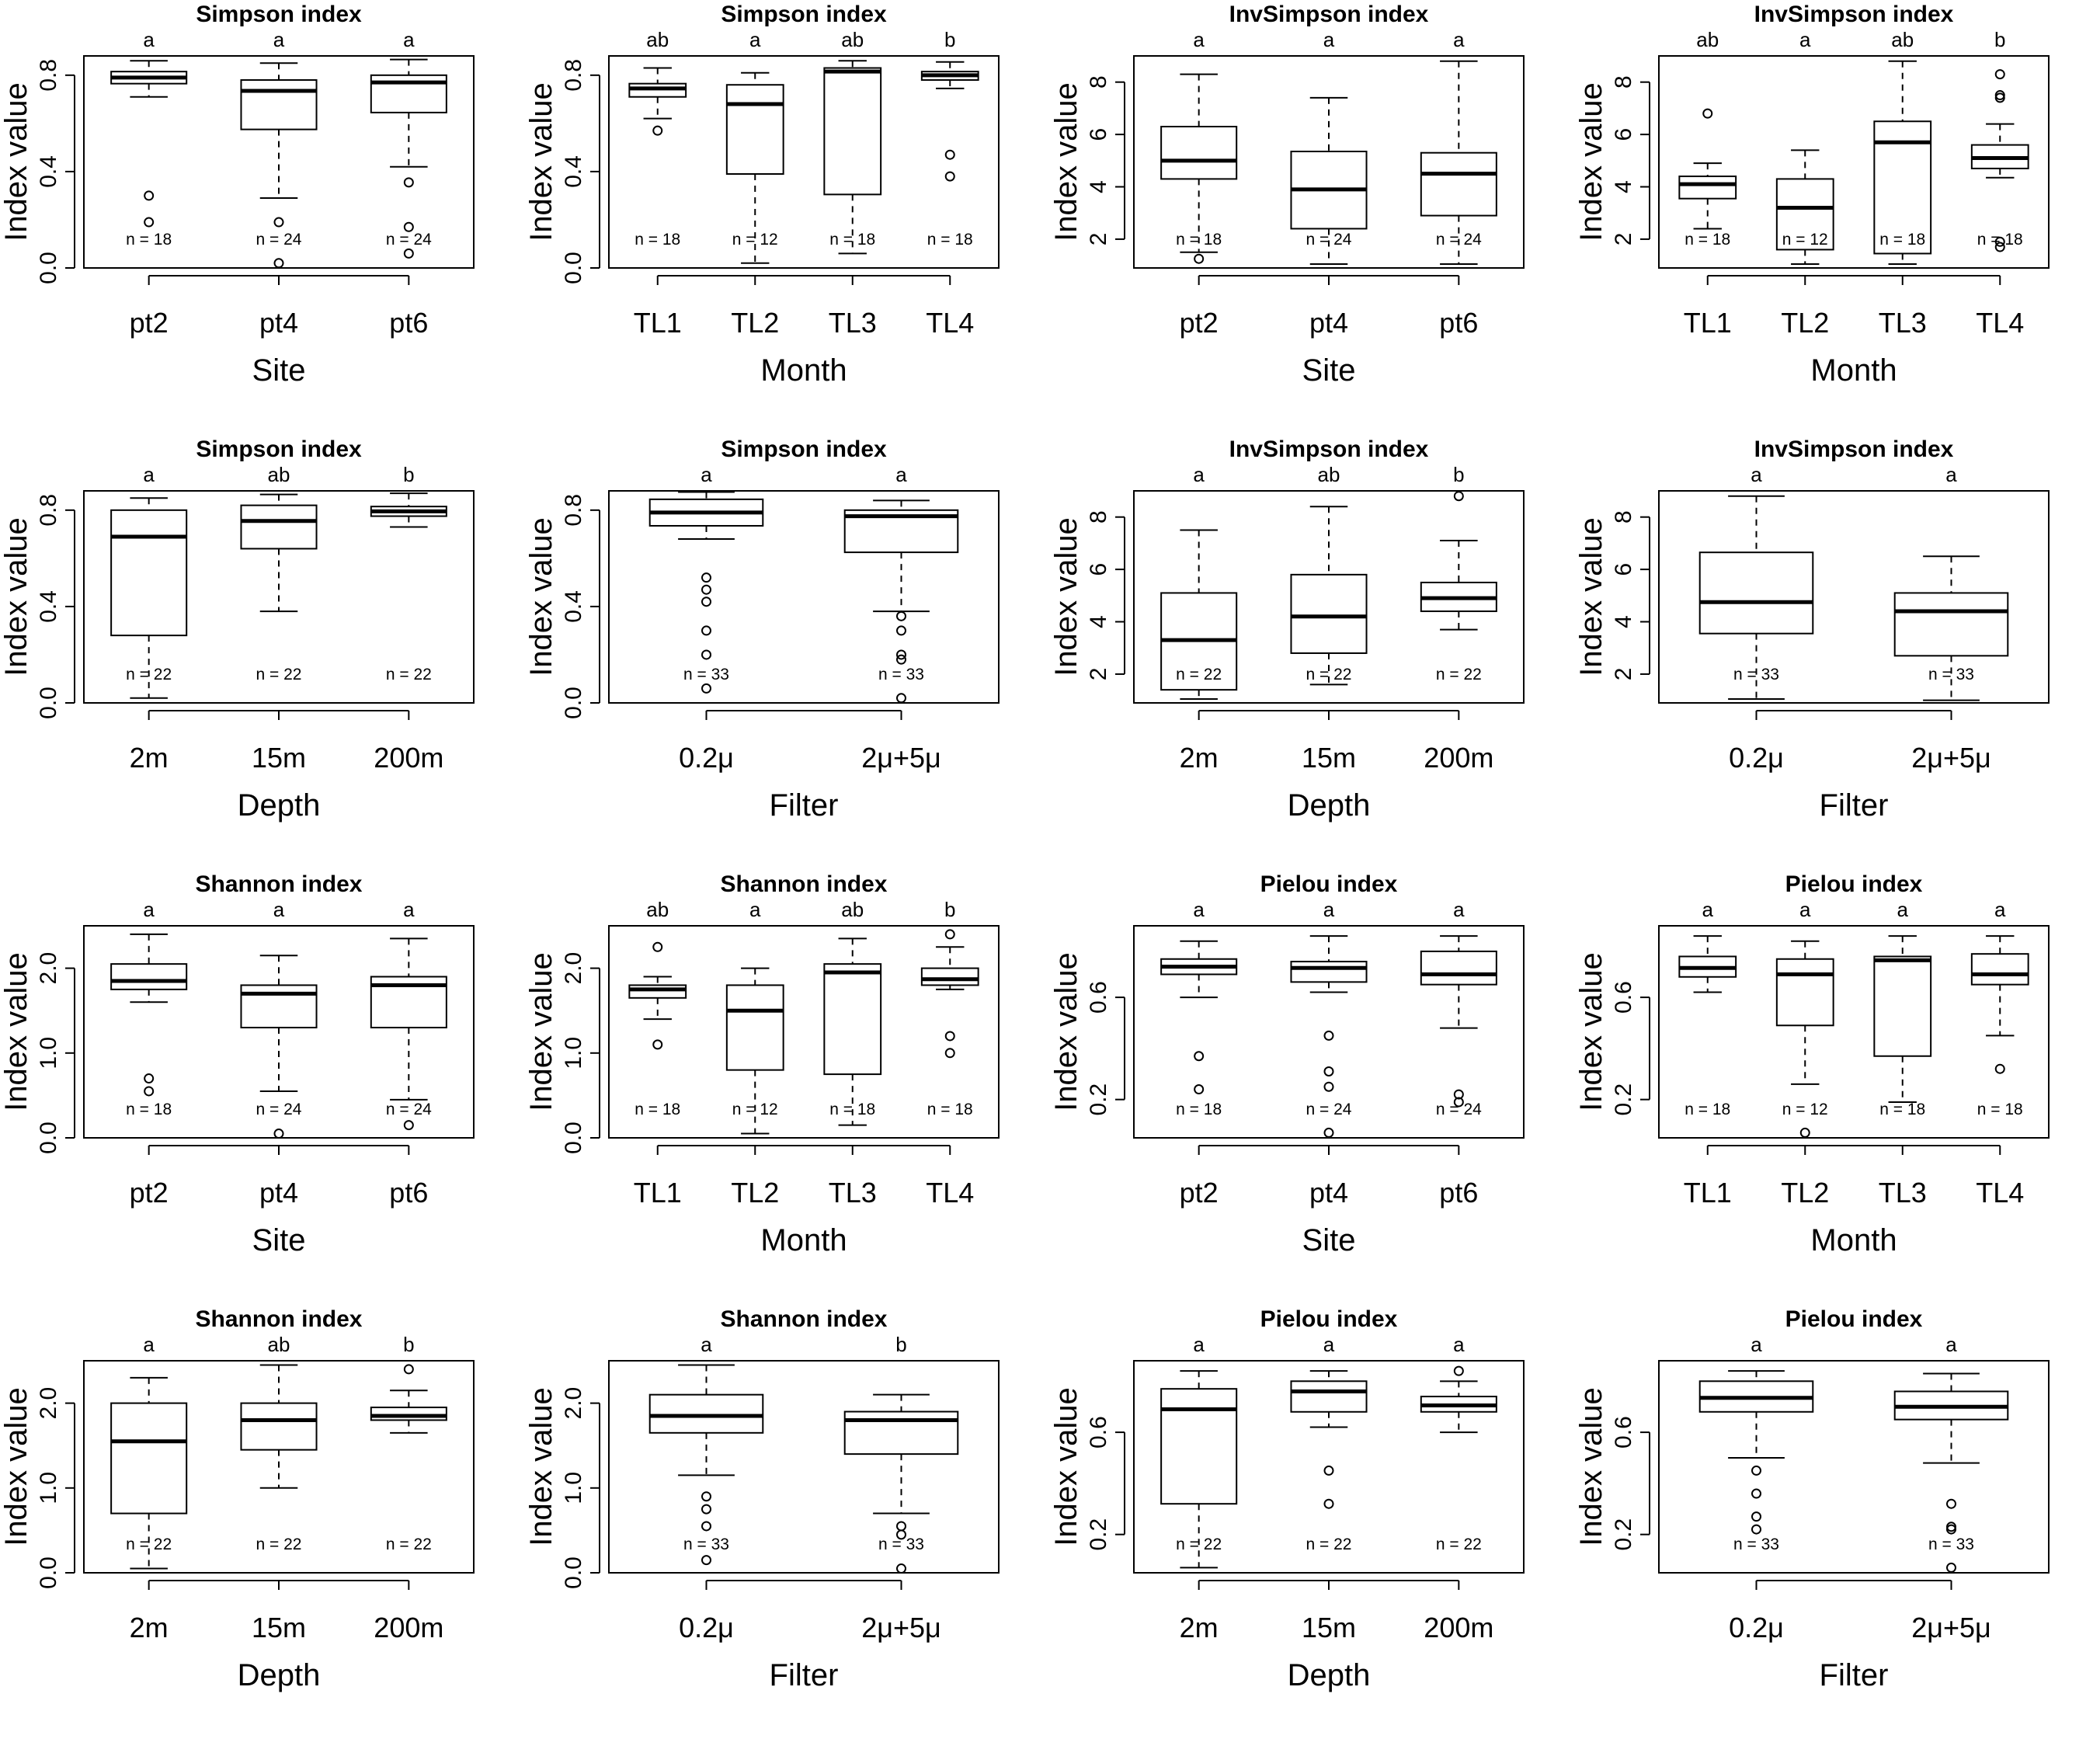 Image resolution: width=2100 pixels, height=1739 pixels. I want to click on y-tick-label: 4, so click(1623, 621).